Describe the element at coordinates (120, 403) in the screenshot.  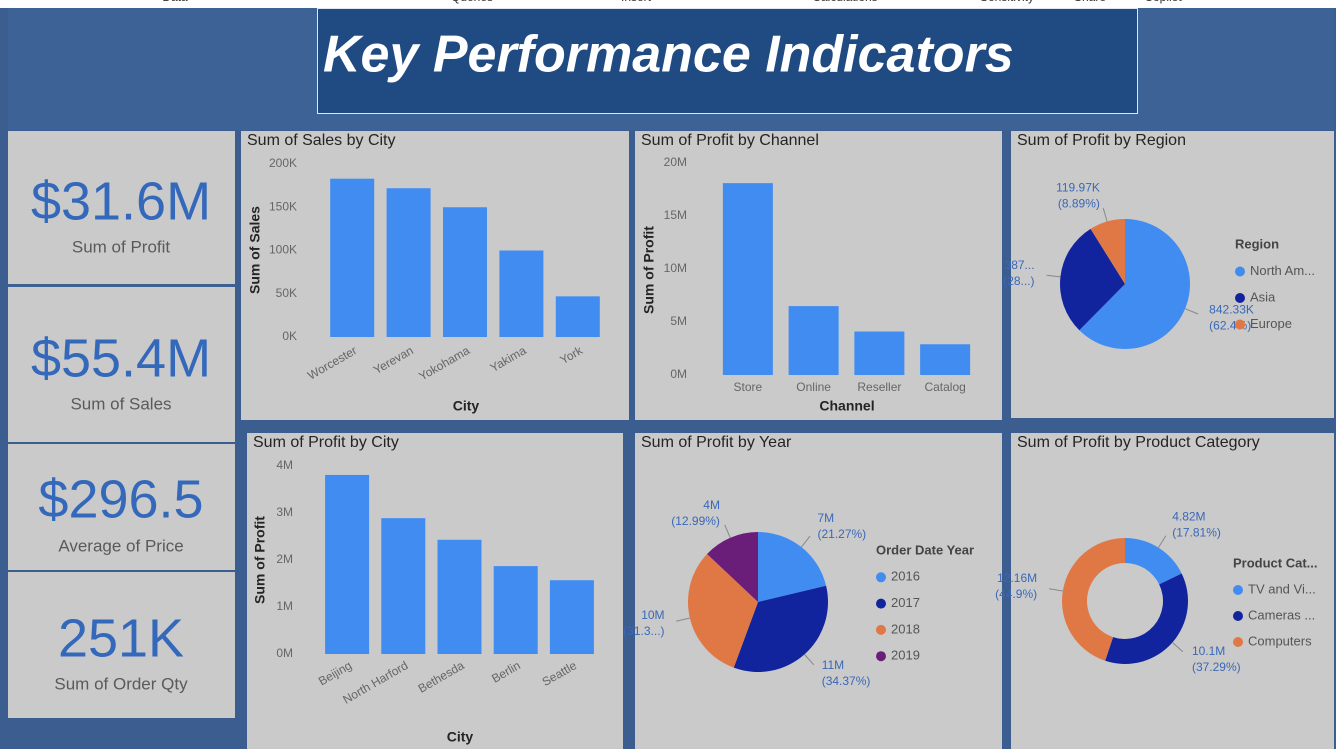
I see `kpi-label: Sum of Sales` at that location.